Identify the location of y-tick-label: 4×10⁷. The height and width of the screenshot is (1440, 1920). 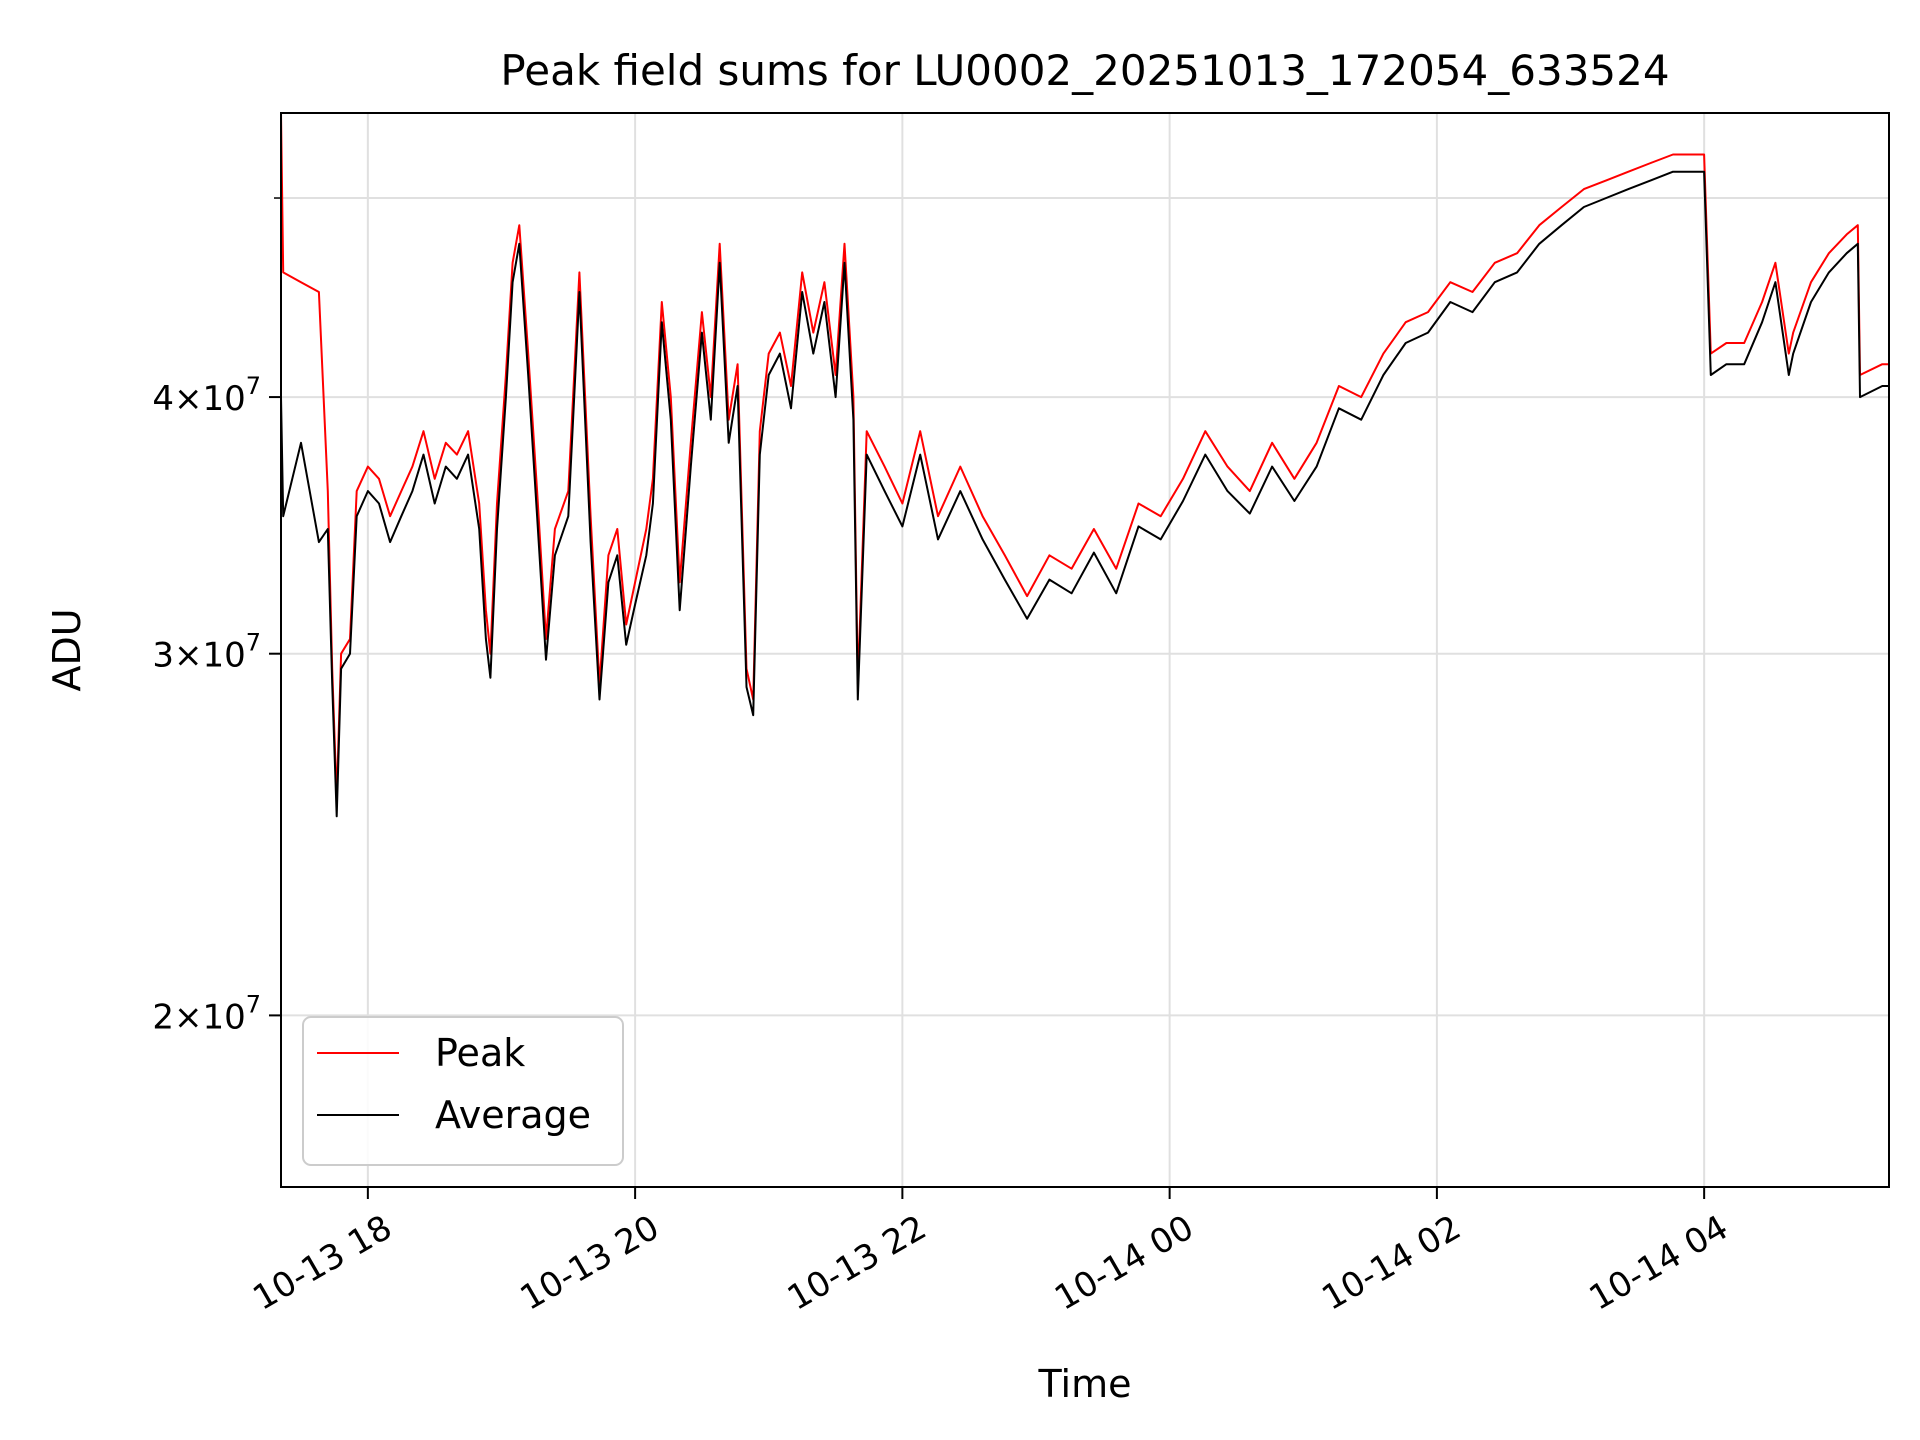
(206, 395).